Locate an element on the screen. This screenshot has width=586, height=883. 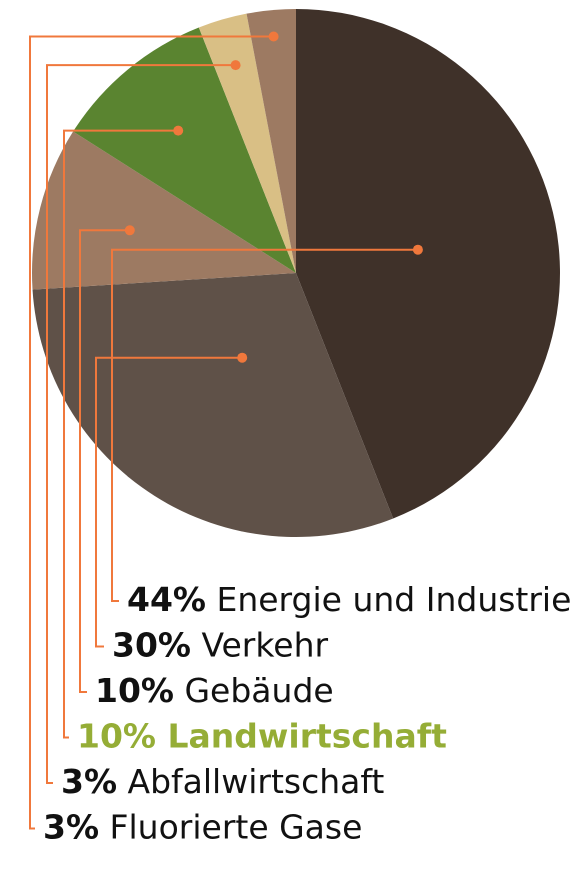
legend-item-2: 30% Verkehr is located at coordinates (220, 645).